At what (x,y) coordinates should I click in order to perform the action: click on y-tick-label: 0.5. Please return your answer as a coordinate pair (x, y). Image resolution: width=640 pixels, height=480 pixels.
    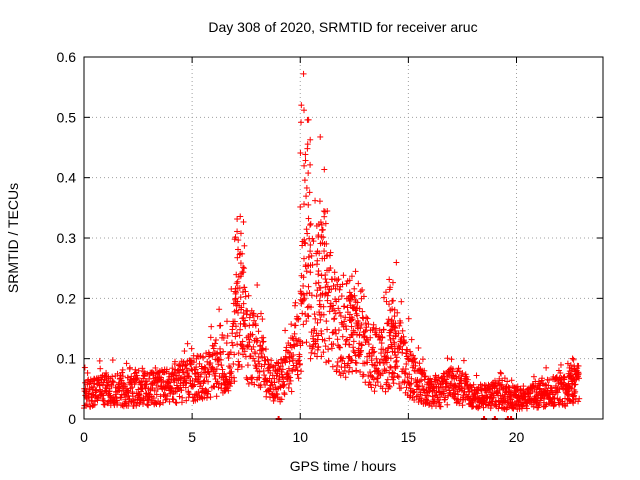
    Looking at the image, I should click on (67, 117).